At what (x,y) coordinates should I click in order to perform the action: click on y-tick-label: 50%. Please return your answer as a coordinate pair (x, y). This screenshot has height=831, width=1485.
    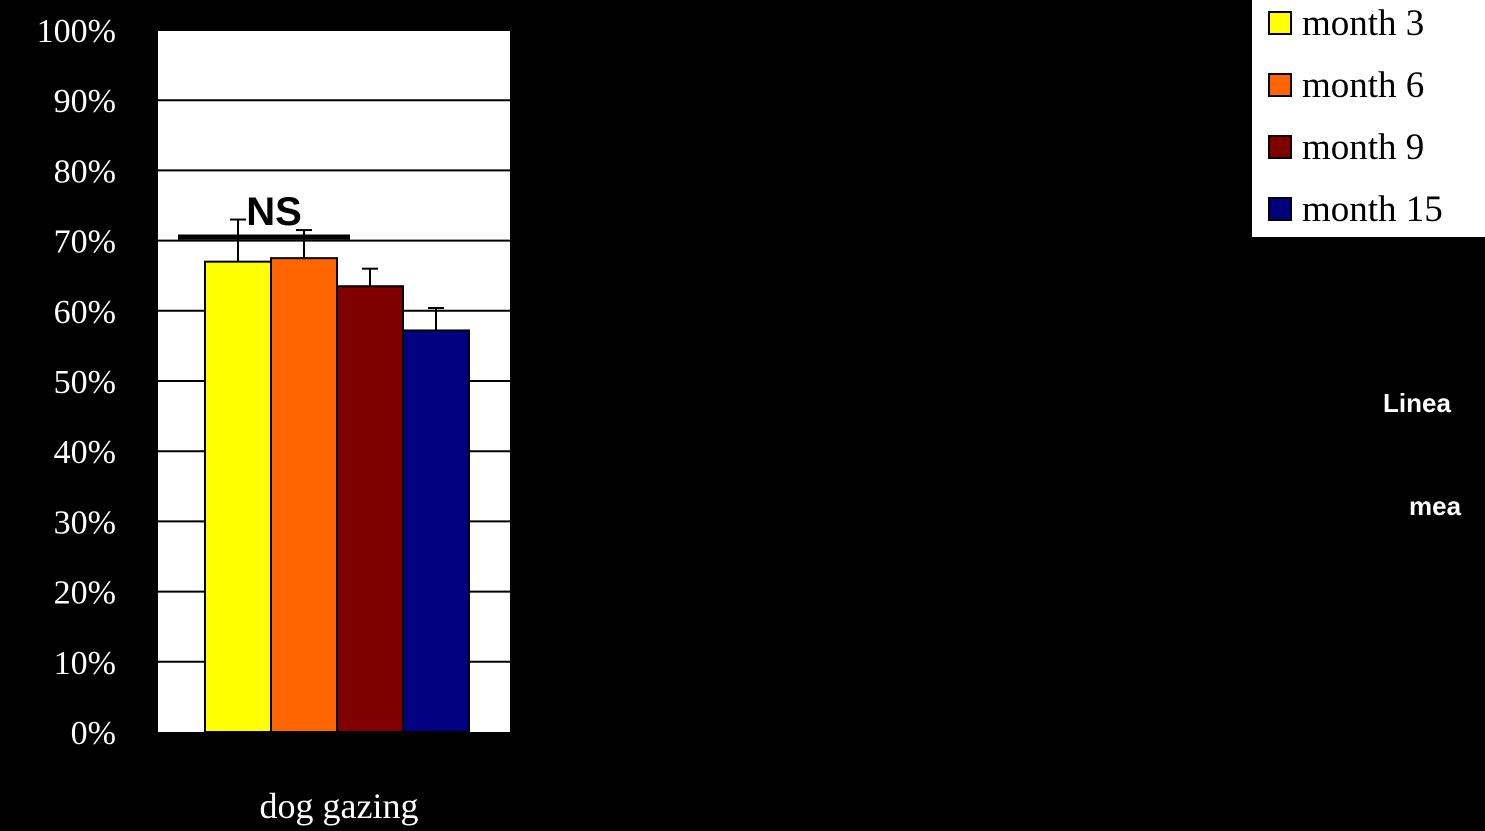
    Looking at the image, I should click on (85, 382).